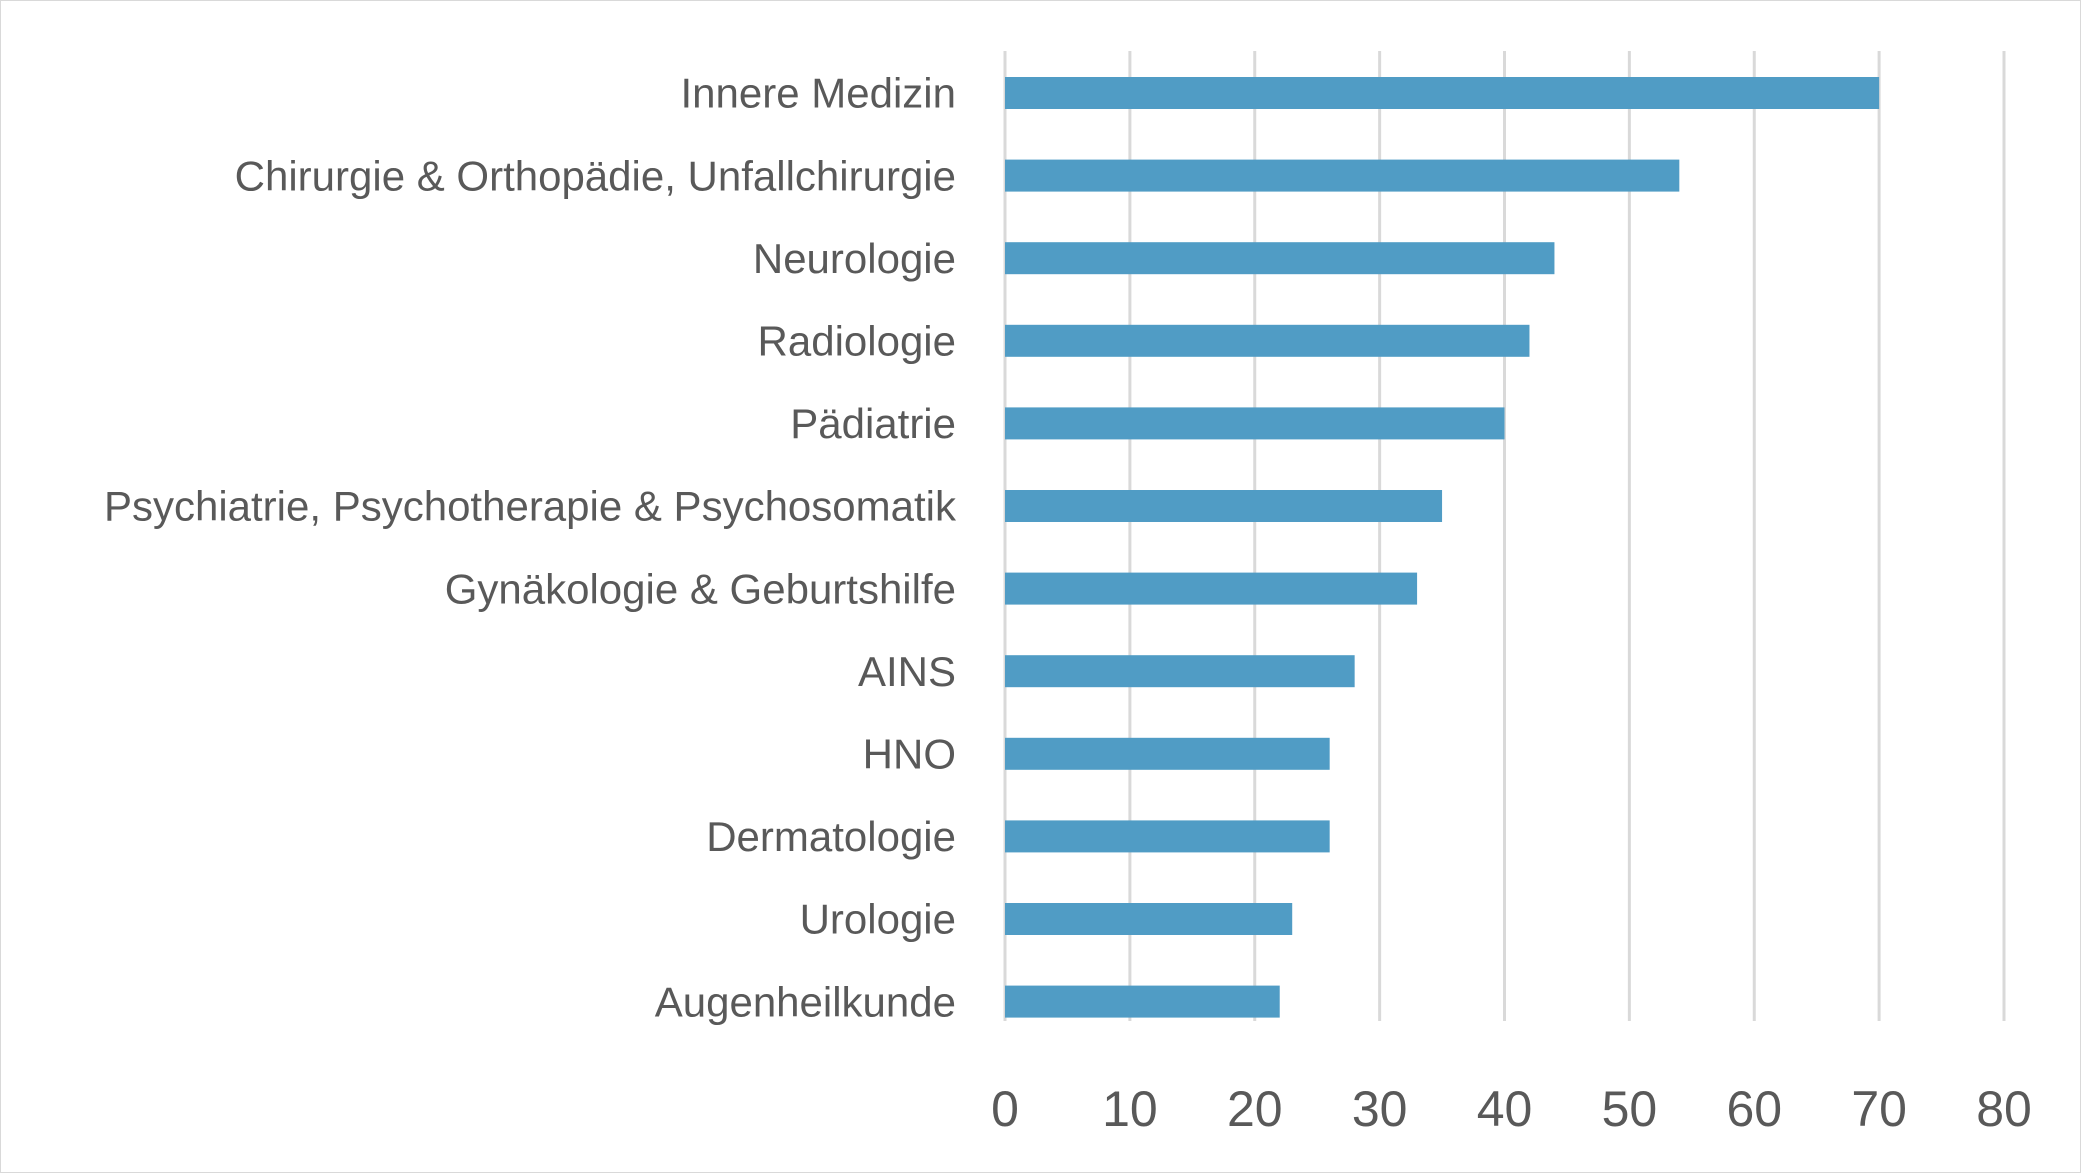 Image resolution: width=2081 pixels, height=1173 pixels. I want to click on x-axis-tick-labels: 0 10 20 30 40 50 60 70 80, so click(1511, 1109).